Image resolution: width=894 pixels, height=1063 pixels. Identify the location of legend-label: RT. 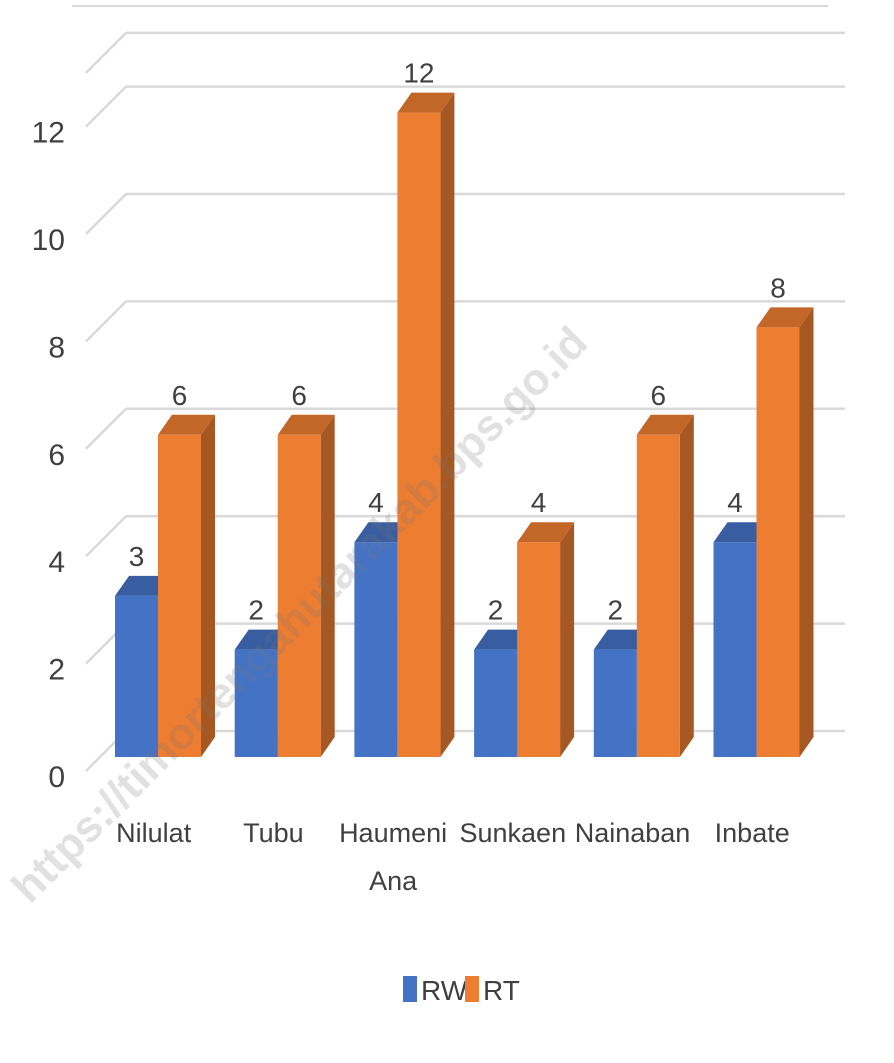
(501, 990).